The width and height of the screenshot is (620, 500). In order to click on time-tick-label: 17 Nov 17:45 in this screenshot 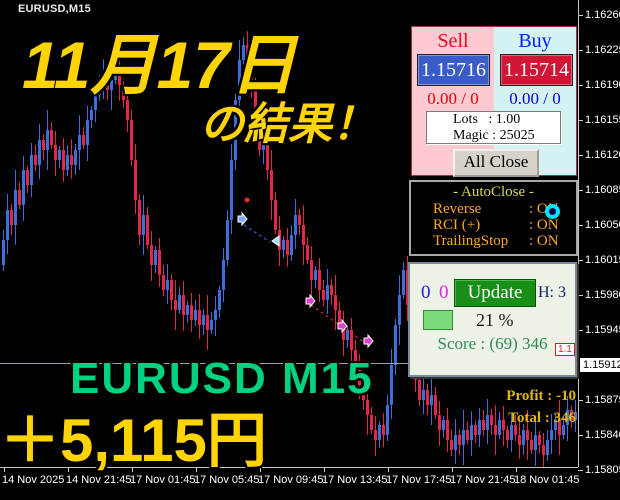, I will do `click(419, 480)`.